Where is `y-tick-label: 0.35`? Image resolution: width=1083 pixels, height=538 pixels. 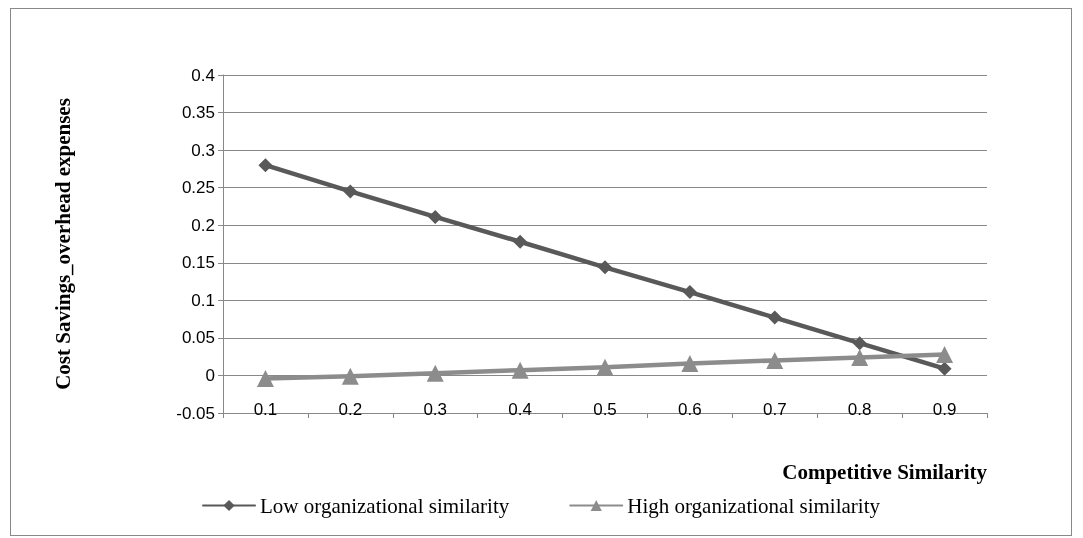
y-tick-label: 0.35 is located at coordinates (198, 113).